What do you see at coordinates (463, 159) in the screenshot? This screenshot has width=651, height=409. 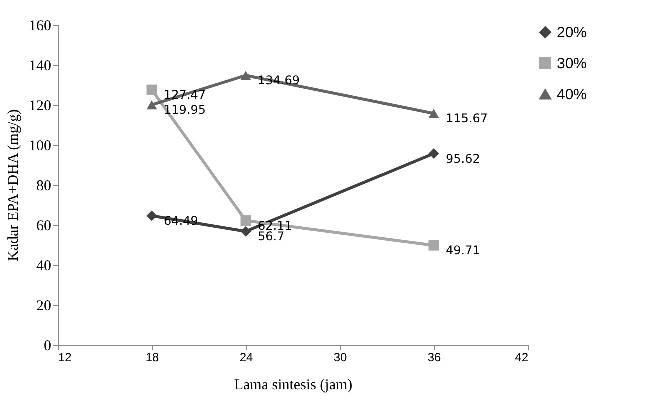 I see `data-label: 95.62` at bounding box center [463, 159].